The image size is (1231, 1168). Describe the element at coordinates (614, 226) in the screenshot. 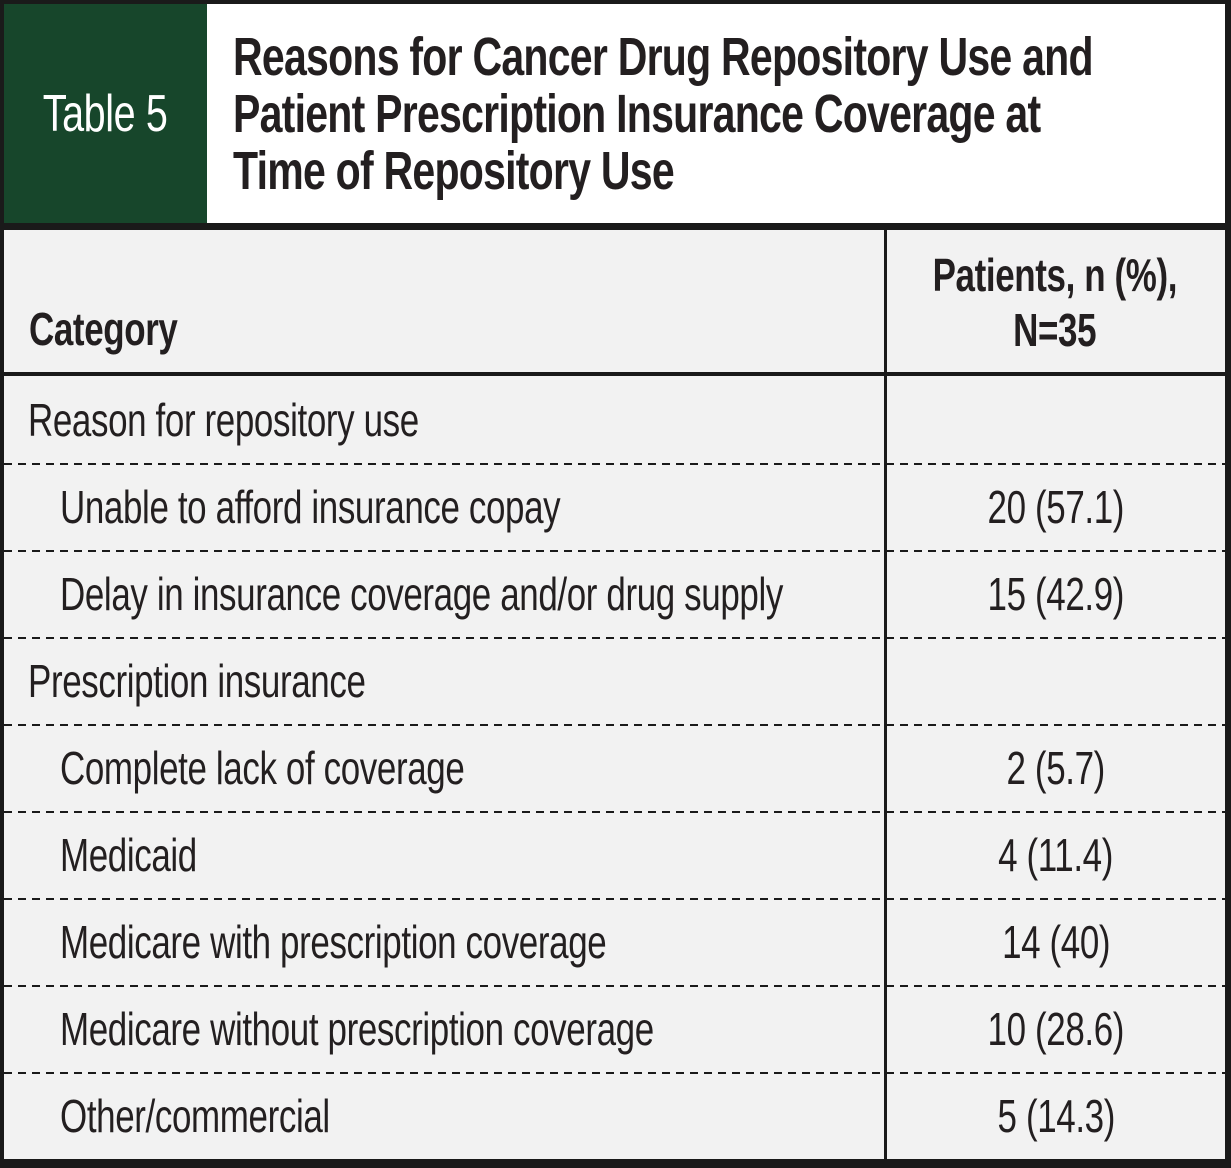

I see `title-table-divider` at that location.